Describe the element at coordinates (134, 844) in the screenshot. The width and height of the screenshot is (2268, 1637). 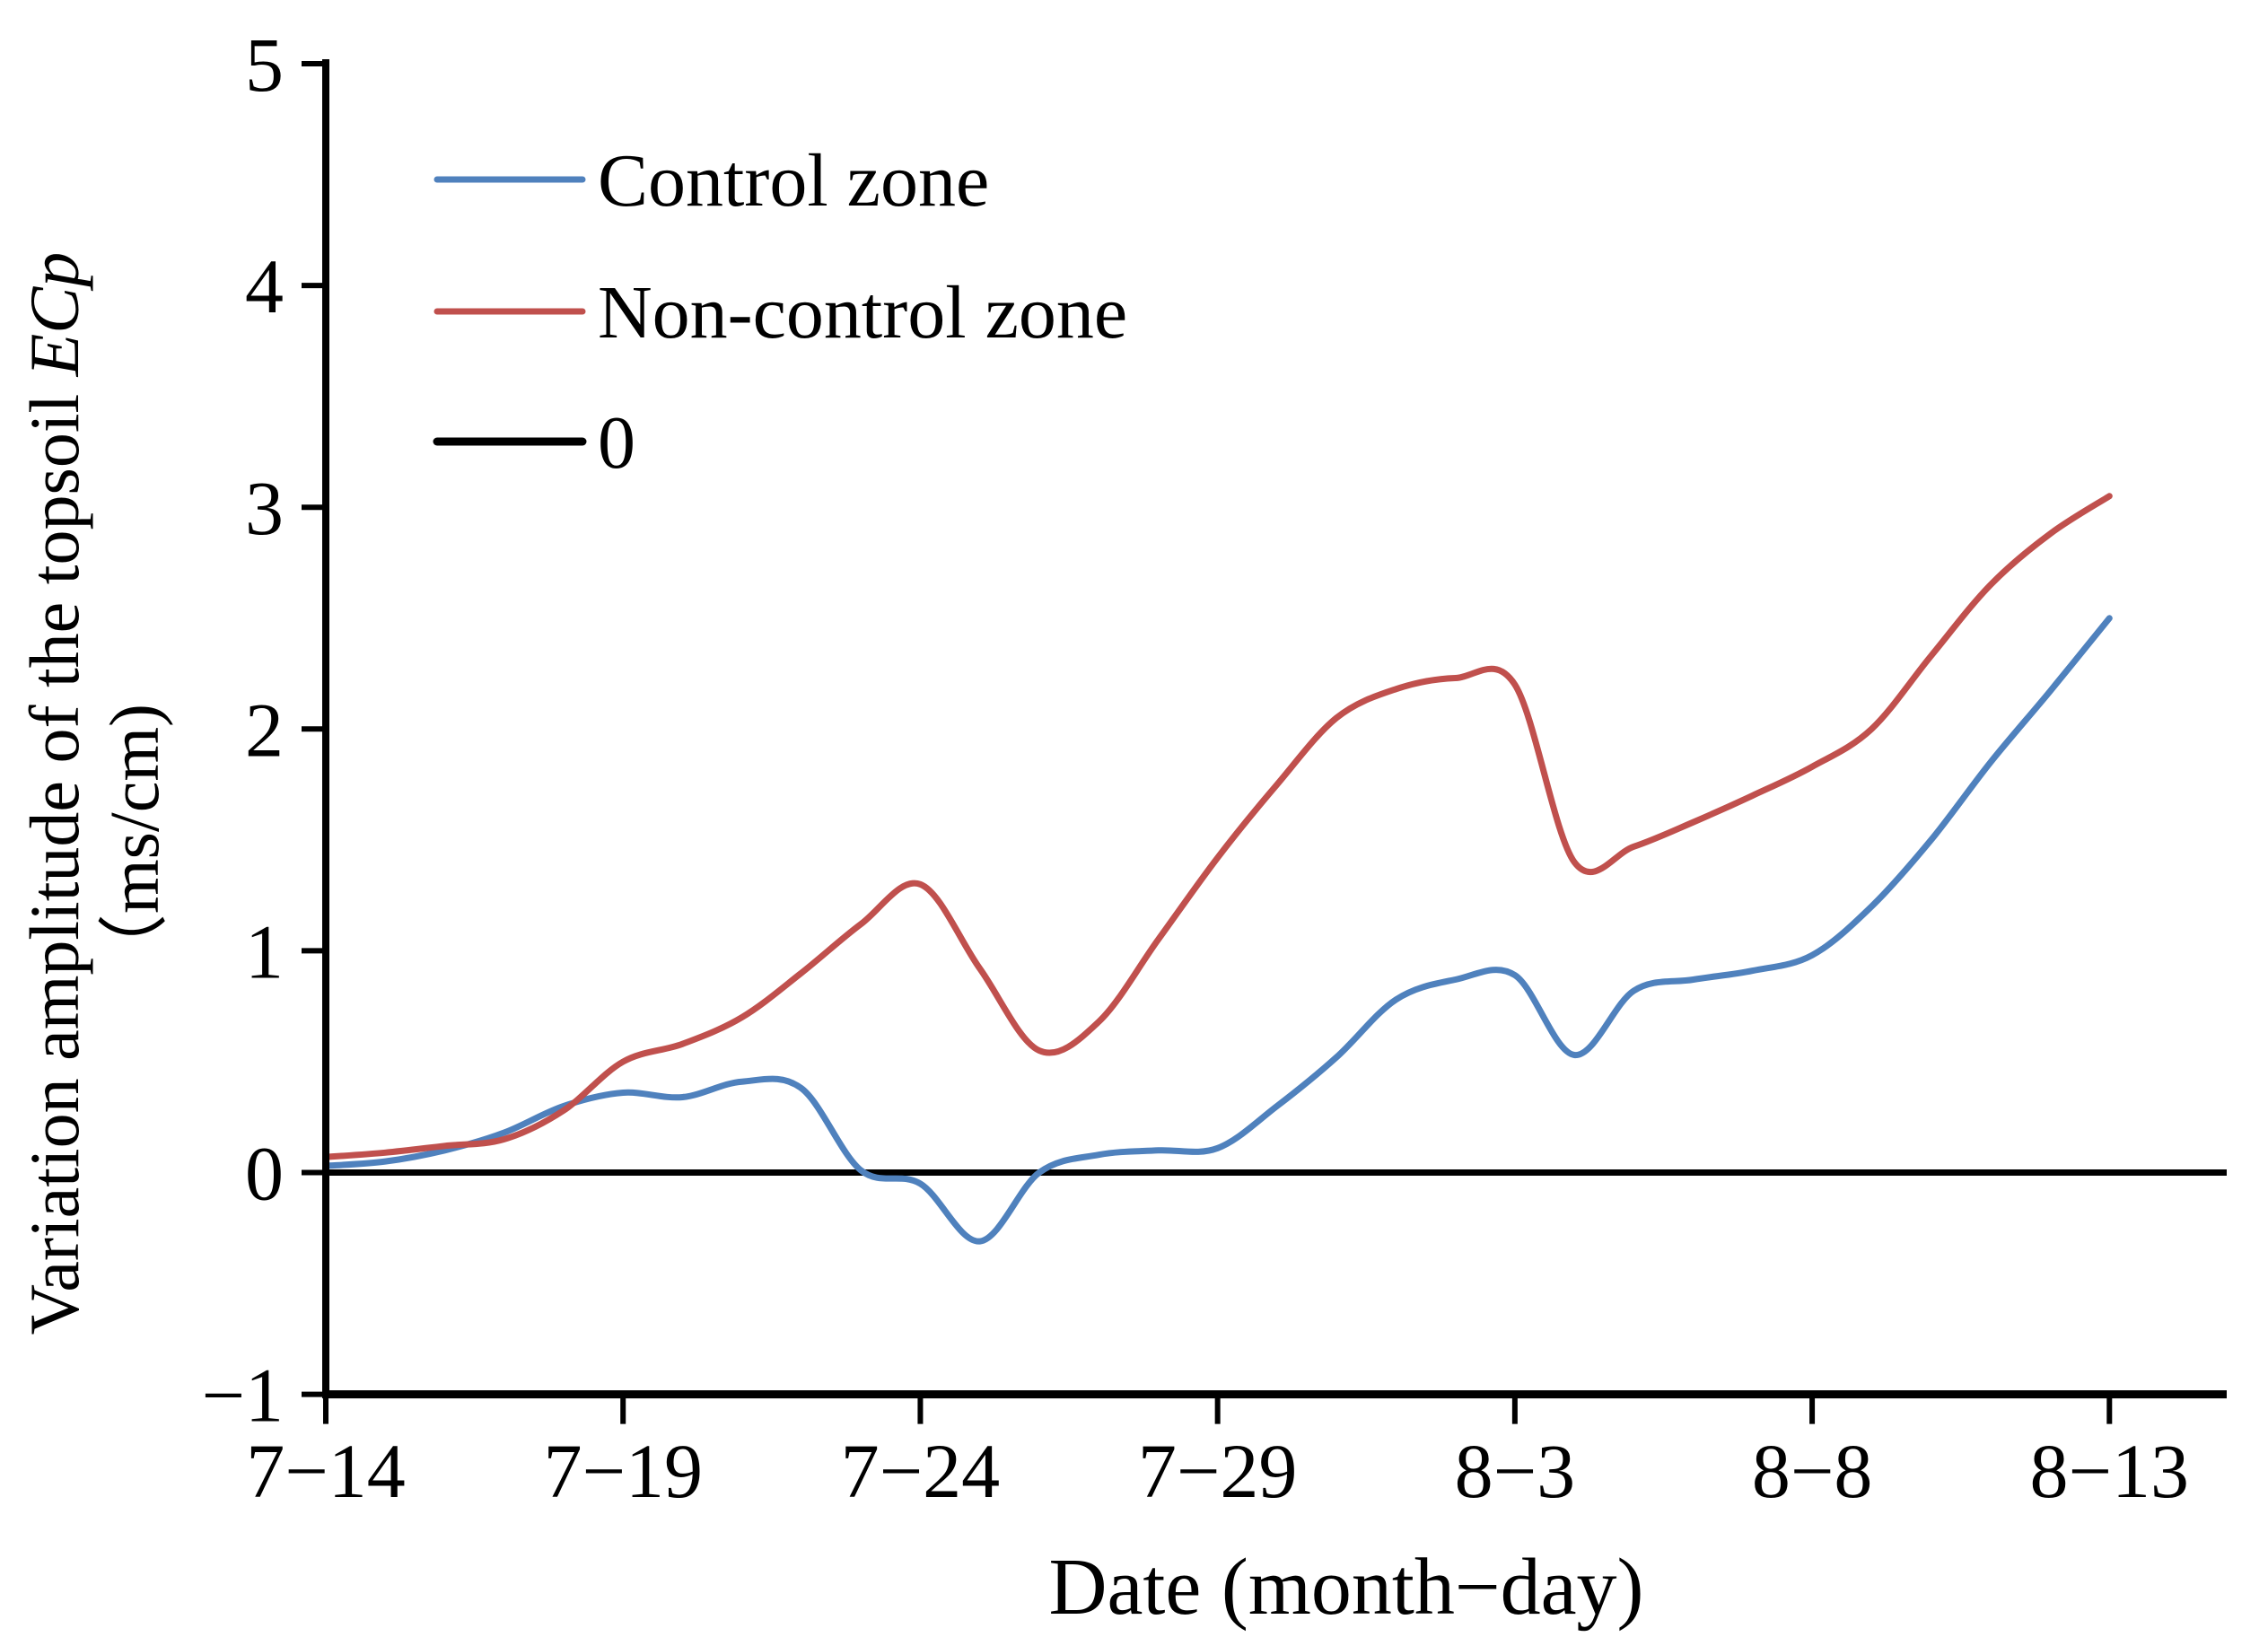
I see `y-axis-unit-label: （ms/cm)` at that location.